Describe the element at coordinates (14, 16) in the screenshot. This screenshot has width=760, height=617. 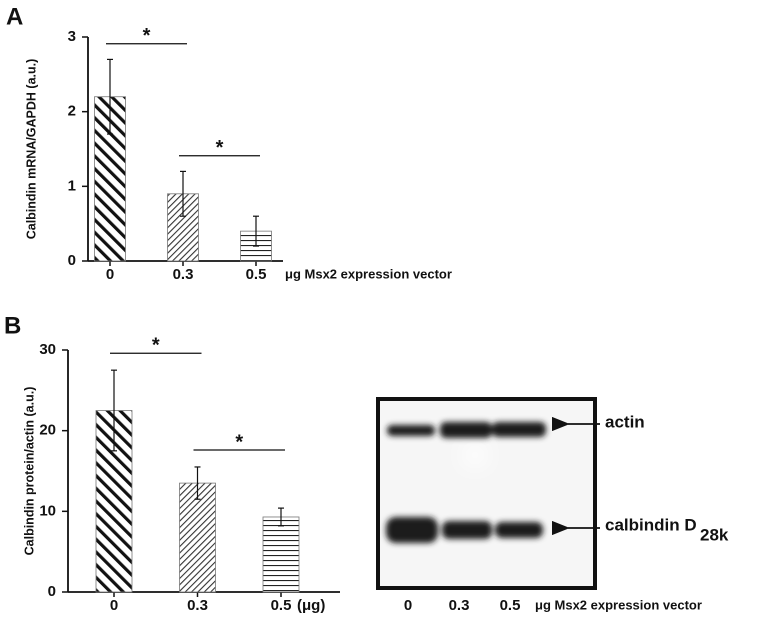
I see `panel-label: A` at that location.